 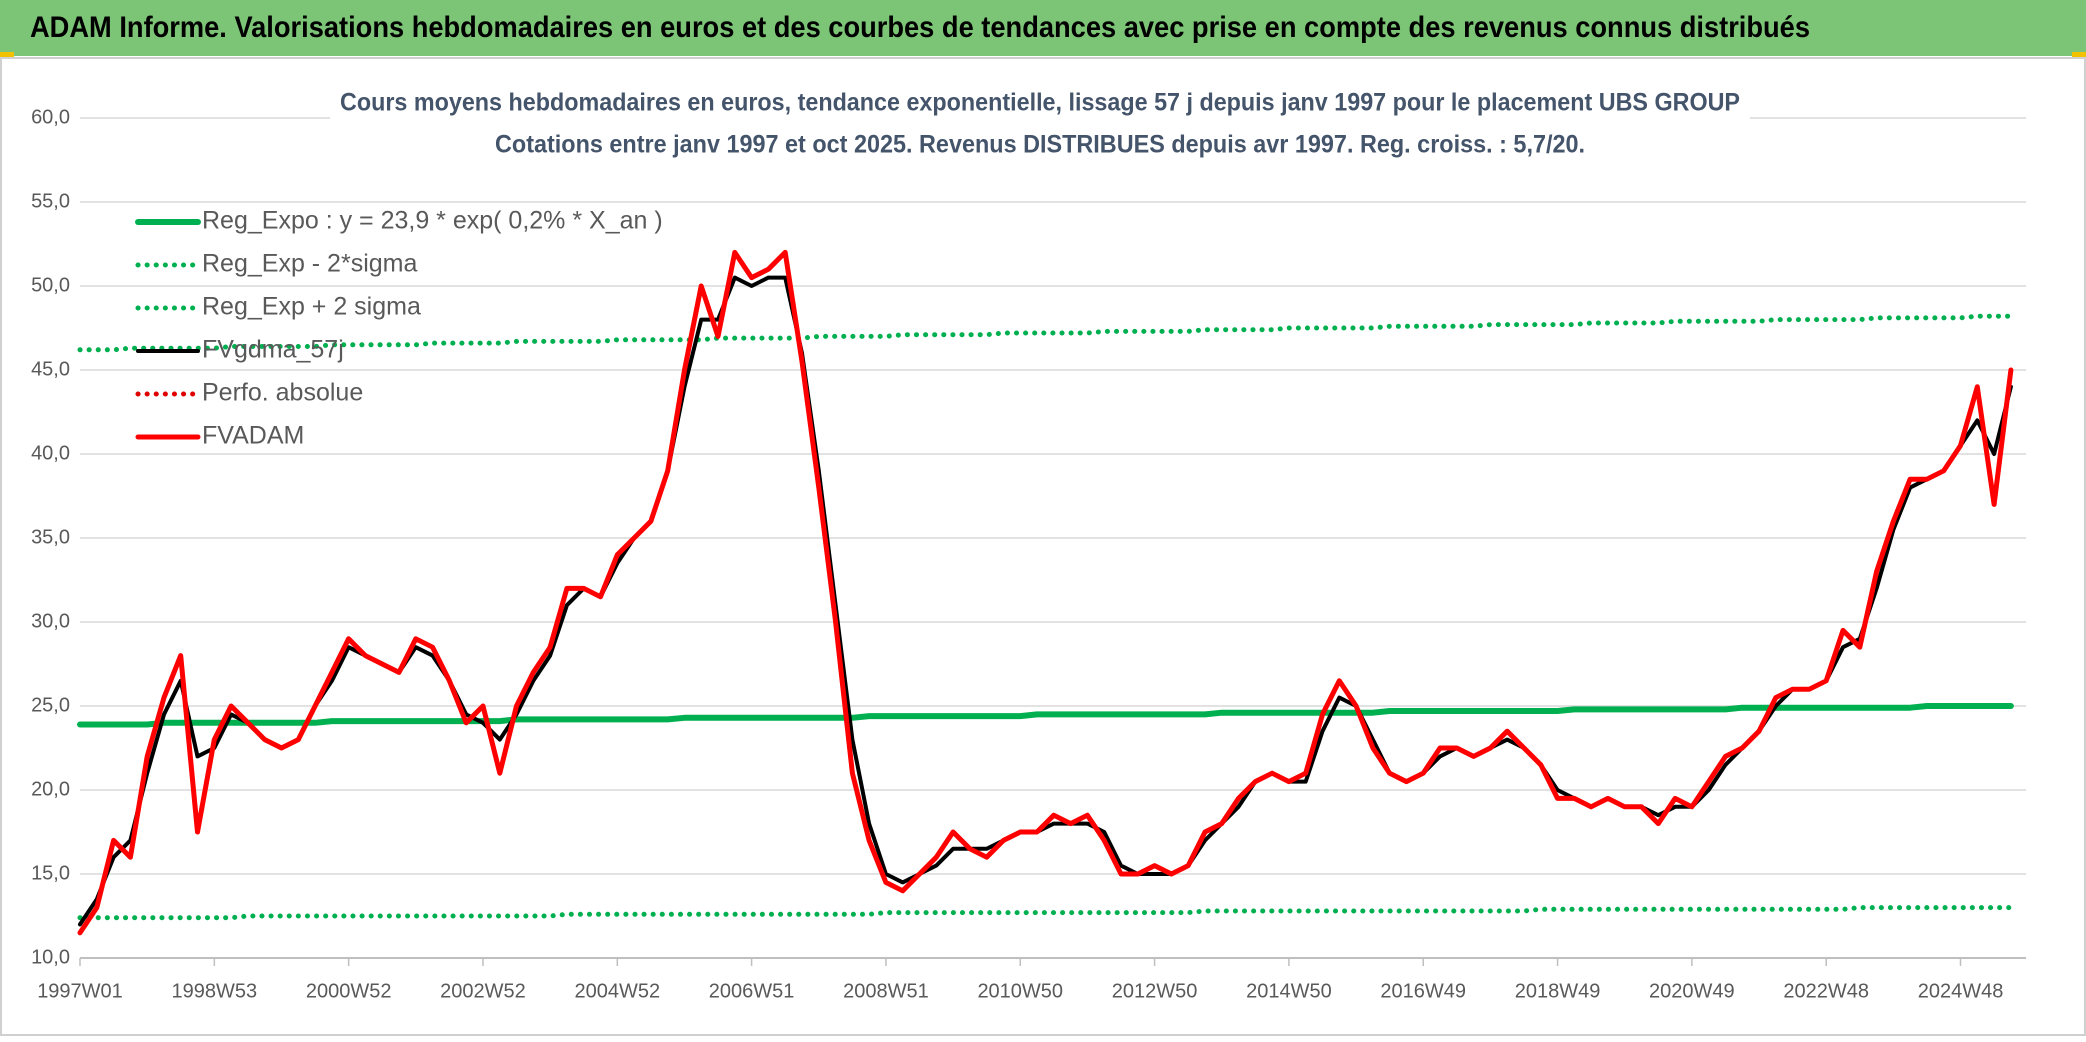 What do you see at coordinates (1558, 991) in the screenshot?
I see `x-tick-label: 2018W49` at bounding box center [1558, 991].